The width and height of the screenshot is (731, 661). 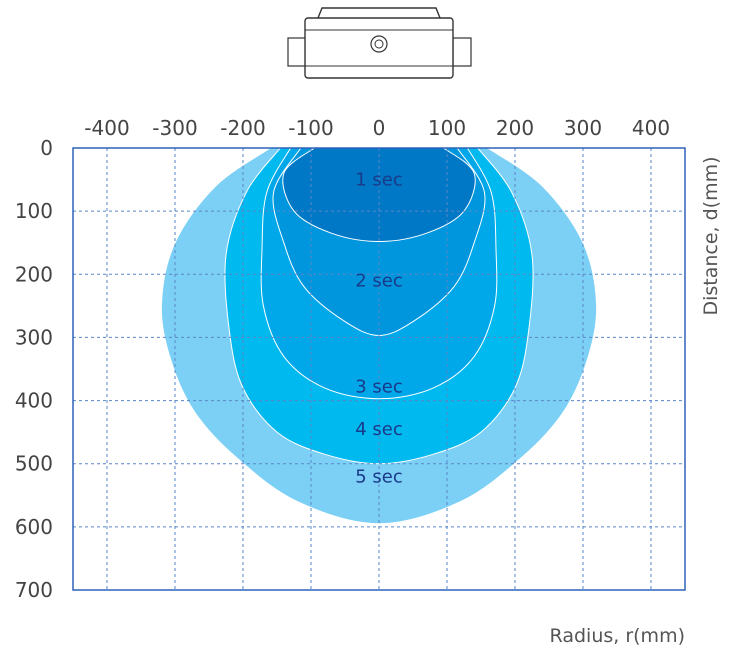 What do you see at coordinates (34, 401) in the screenshot?
I see `y-tick-label: 400` at bounding box center [34, 401].